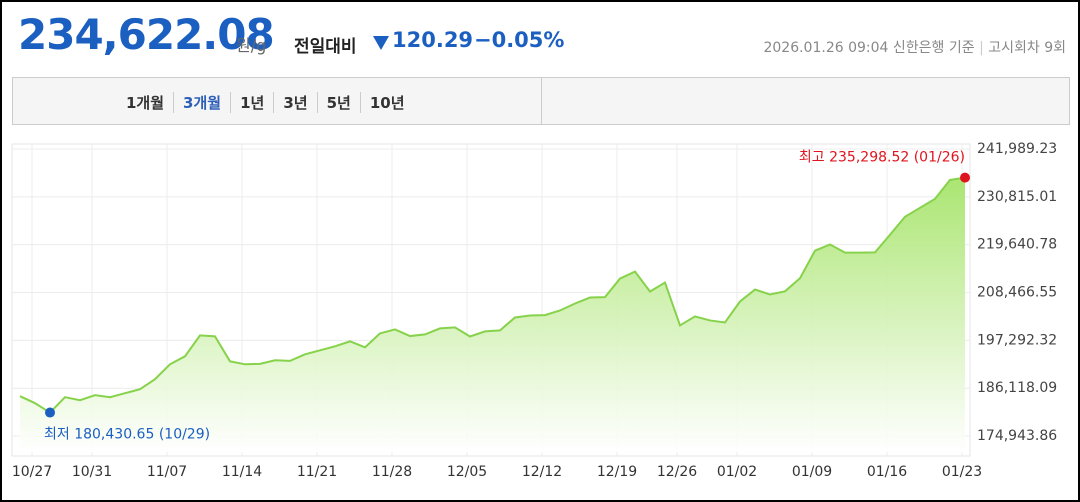  I want to click on x-tick-label: 10/27, so click(32, 472).